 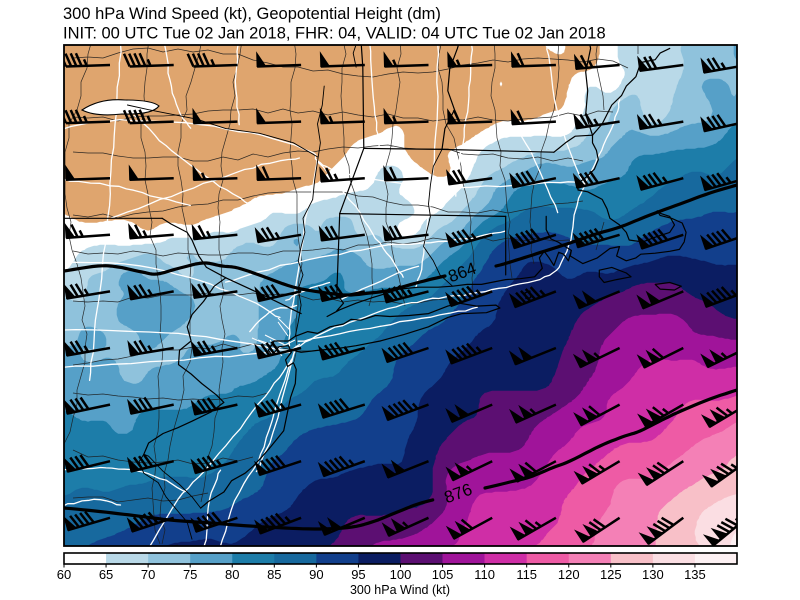 I want to click on svg-text: 100, so click(x=401, y=574).